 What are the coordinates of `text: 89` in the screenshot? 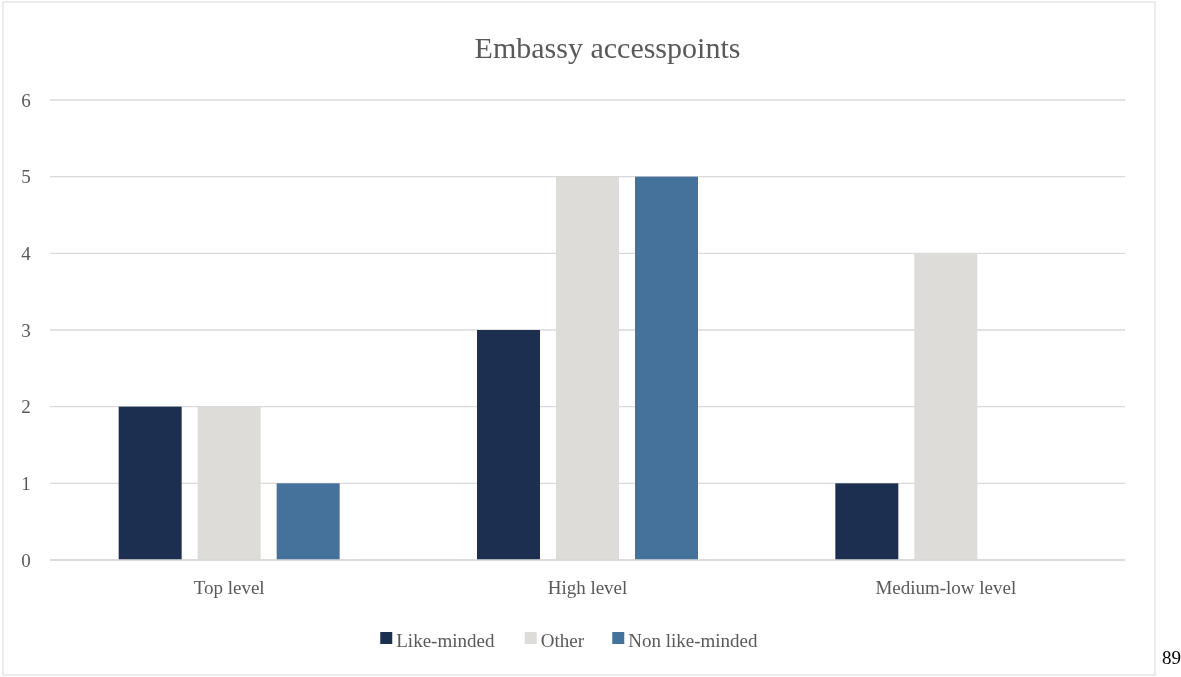 It's located at (1171, 657).